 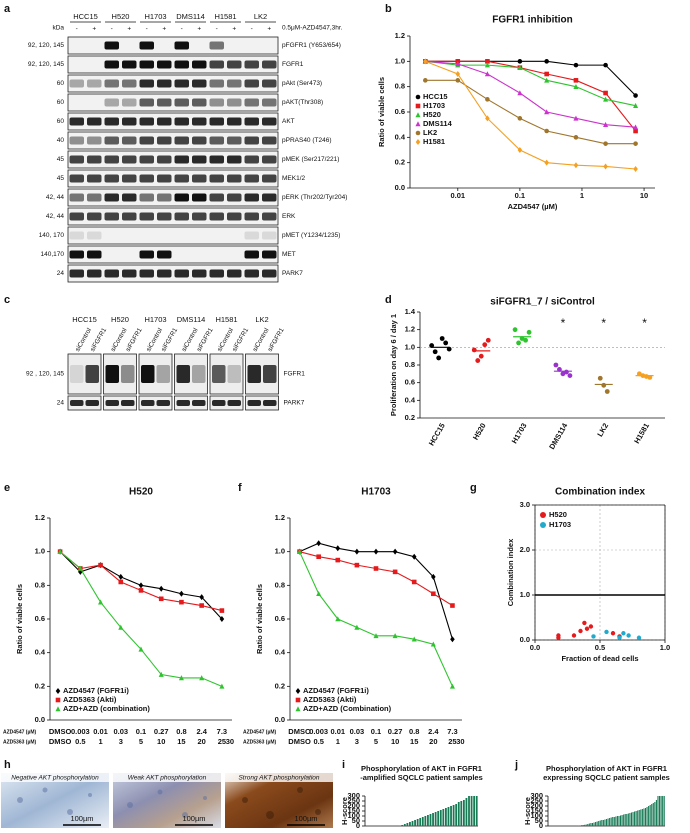 What do you see at coordinates (294, 178) in the screenshot?
I see `blot-row-label: MEK1/2` at bounding box center [294, 178].